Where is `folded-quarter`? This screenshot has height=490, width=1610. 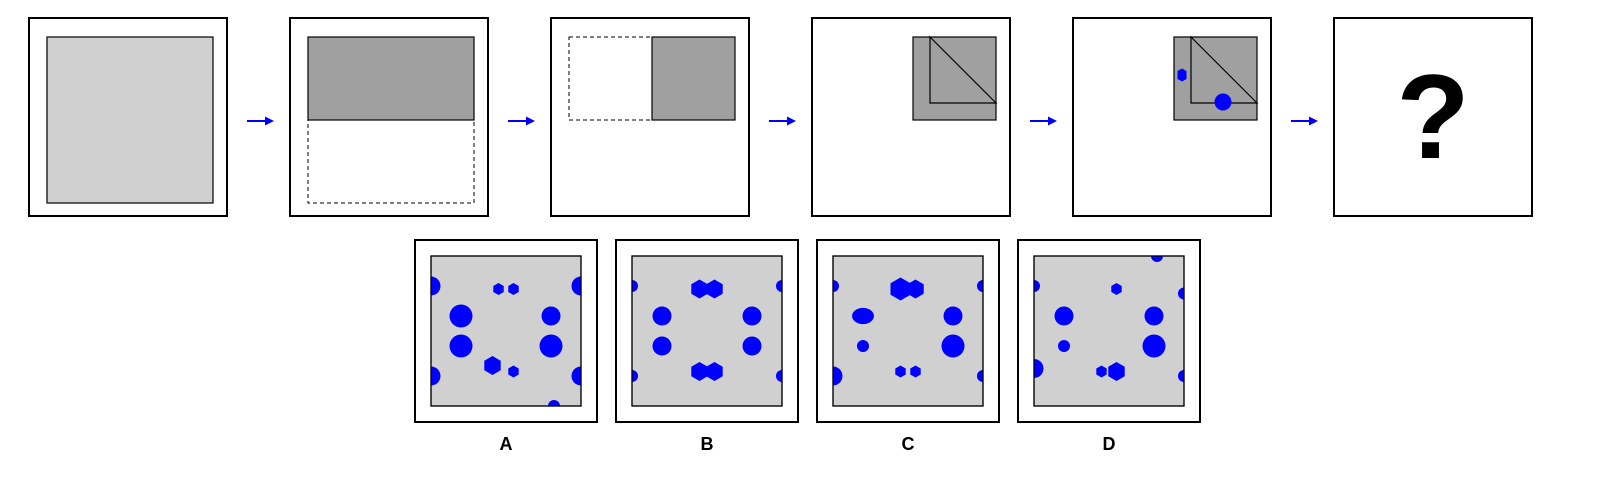
folded-quarter is located at coordinates (693, 78).